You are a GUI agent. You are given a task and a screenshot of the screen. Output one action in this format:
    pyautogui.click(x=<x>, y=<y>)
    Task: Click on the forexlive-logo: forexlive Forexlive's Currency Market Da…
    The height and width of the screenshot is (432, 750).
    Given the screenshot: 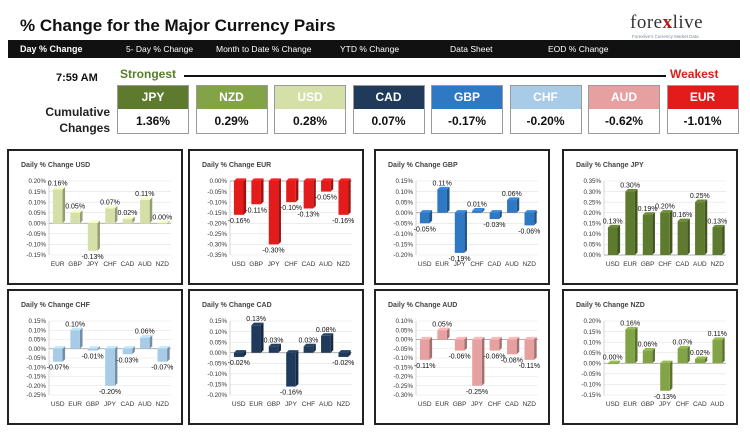 What is the action you would take?
    pyautogui.click(x=676, y=26)
    